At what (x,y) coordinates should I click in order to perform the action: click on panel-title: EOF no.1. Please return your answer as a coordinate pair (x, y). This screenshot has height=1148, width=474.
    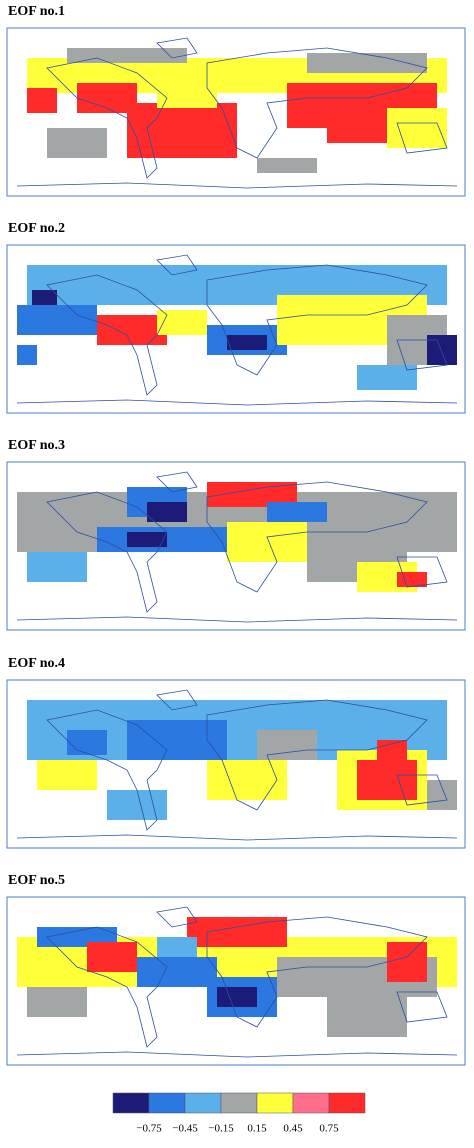
    Looking at the image, I should click on (36, 11).